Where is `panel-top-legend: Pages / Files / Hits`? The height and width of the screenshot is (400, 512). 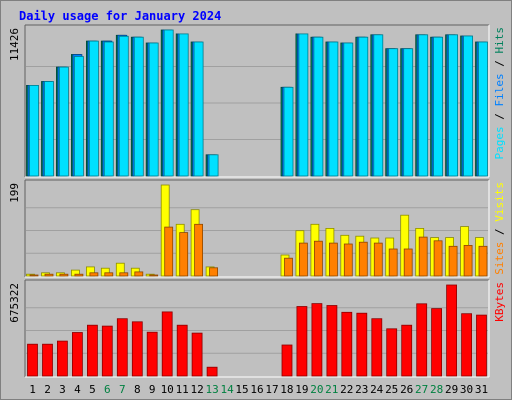
panel-top-legend: Pages / Files / Hits is located at coordinates (499, 93).